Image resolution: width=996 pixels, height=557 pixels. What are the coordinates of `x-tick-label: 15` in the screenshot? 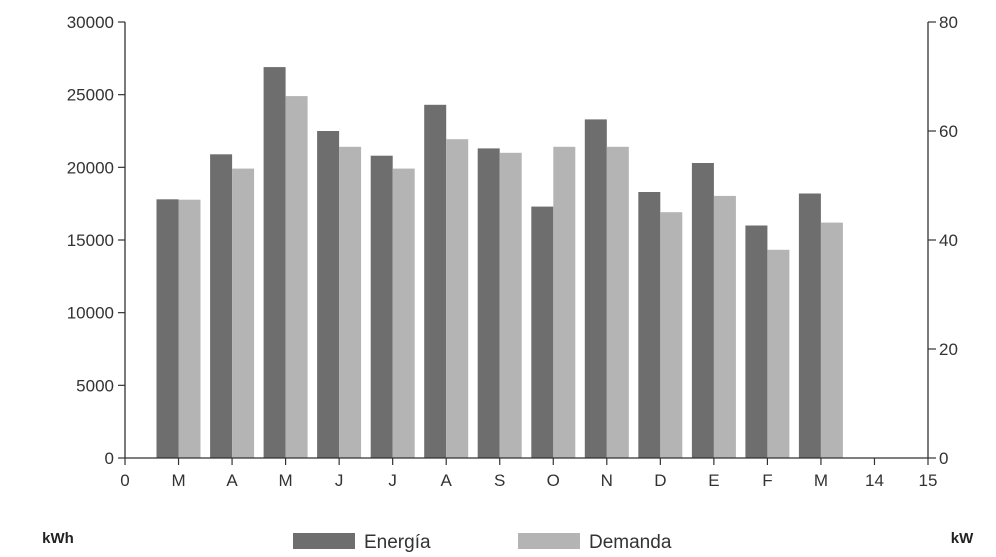 It's located at (928, 480).